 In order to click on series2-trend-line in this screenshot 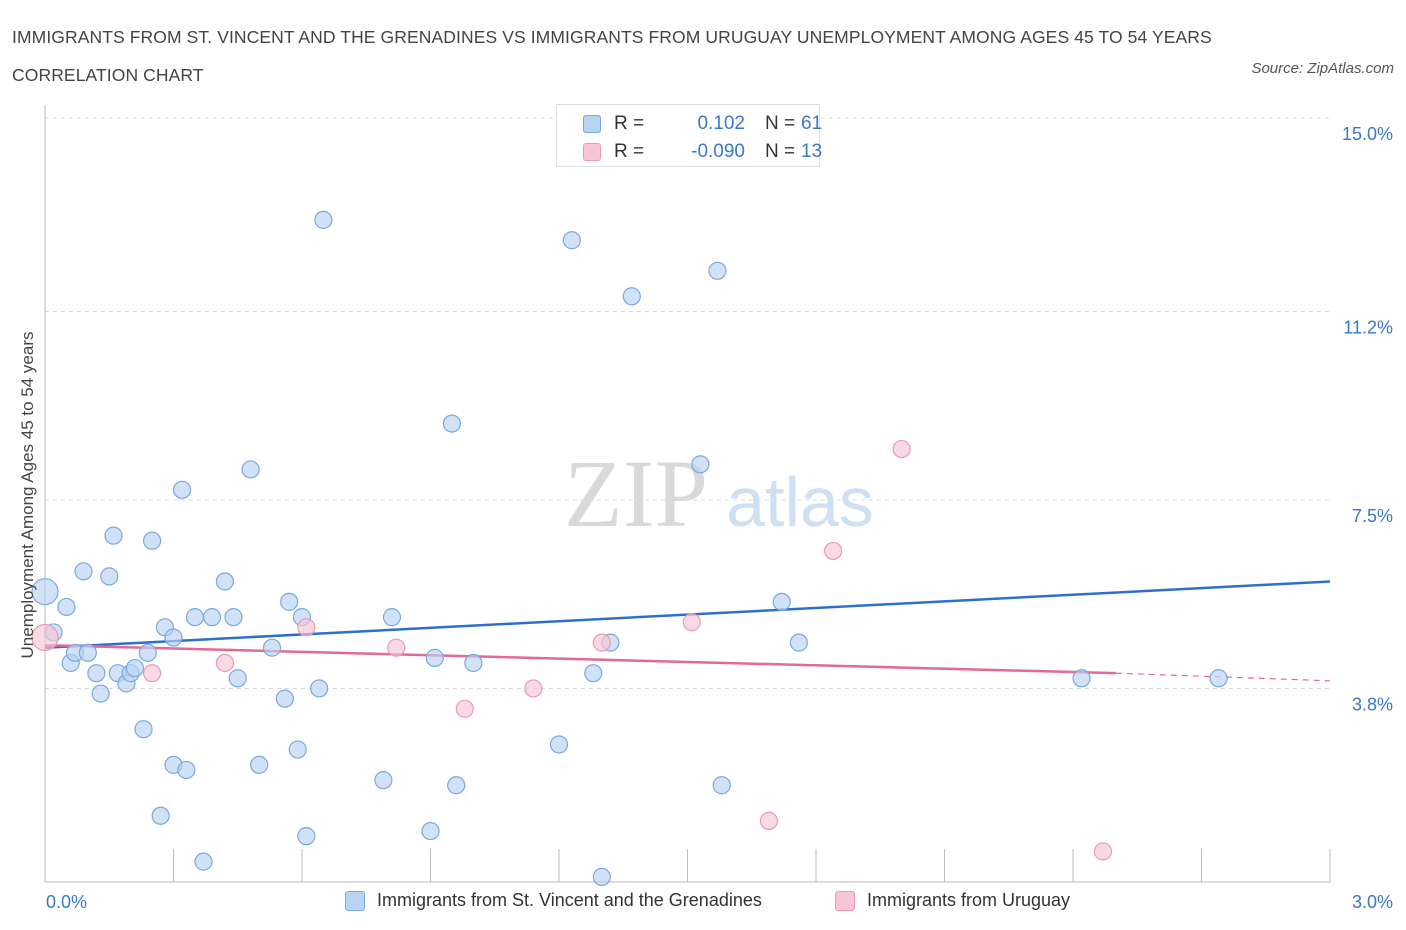, I will do `click(580, 659)`.